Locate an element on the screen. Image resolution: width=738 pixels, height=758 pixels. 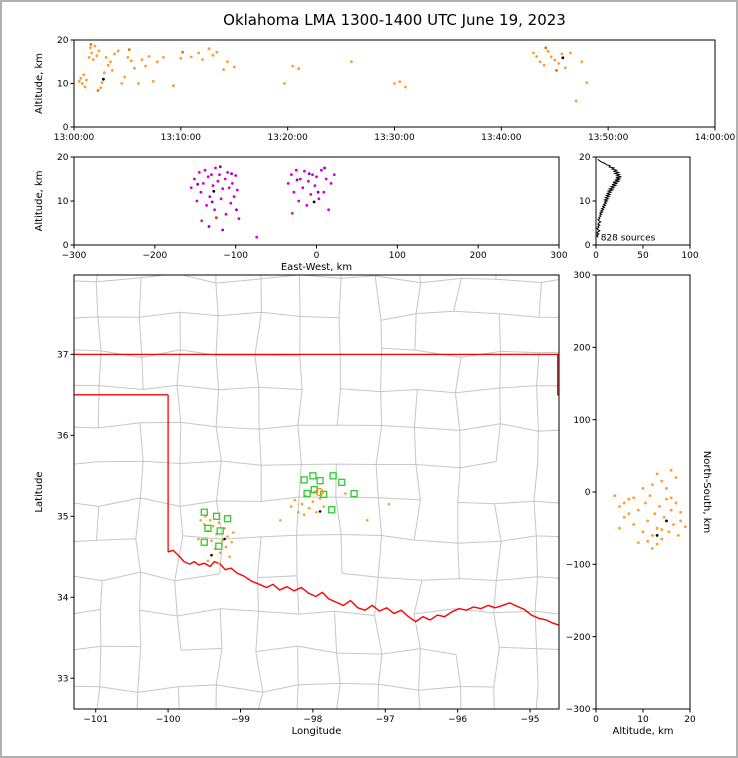
x-tick-label: −101 is located at coordinates (95, 720).